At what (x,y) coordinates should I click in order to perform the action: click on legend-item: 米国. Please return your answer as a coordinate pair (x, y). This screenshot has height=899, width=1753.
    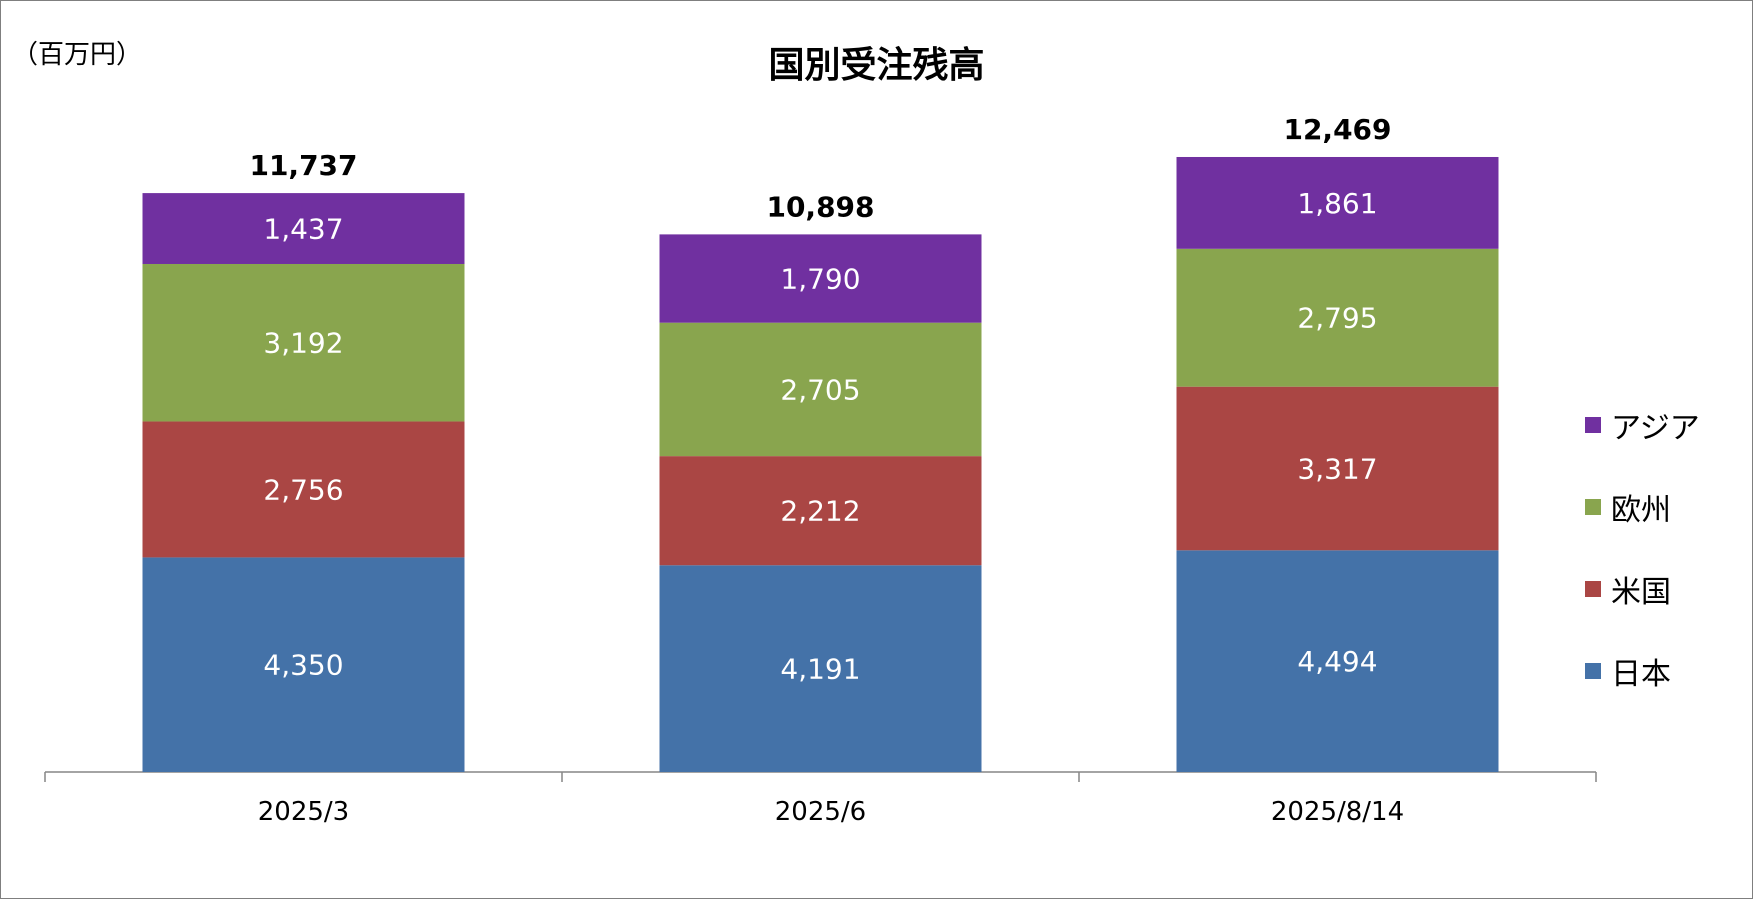
    Looking at the image, I should click on (1642, 589).